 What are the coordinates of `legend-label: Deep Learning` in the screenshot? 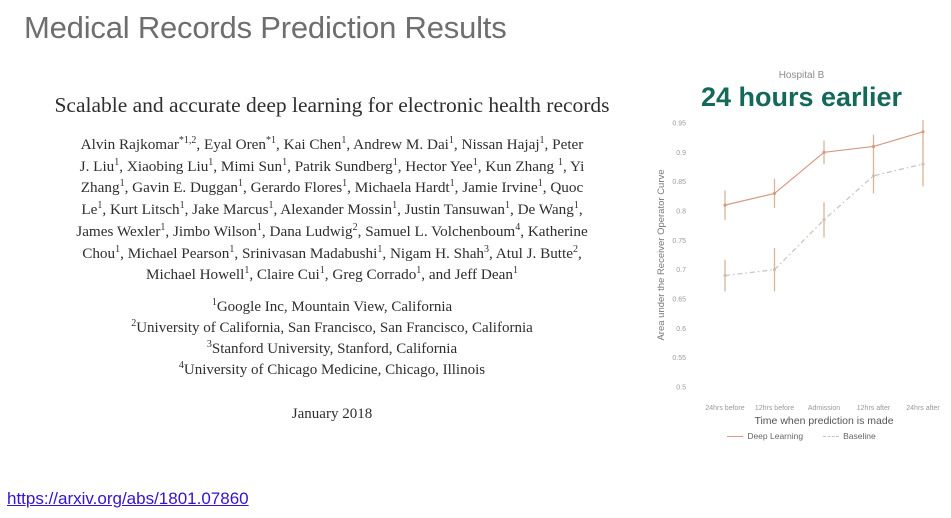 It's located at (775, 436).